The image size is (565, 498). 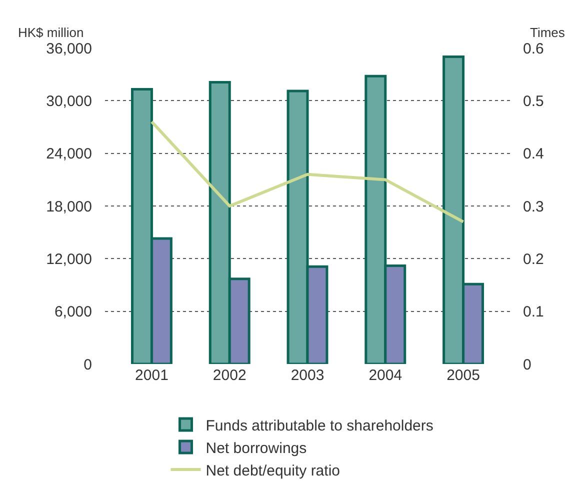 I want to click on legend-label: Funds attributable to shareholders, so click(x=320, y=425).